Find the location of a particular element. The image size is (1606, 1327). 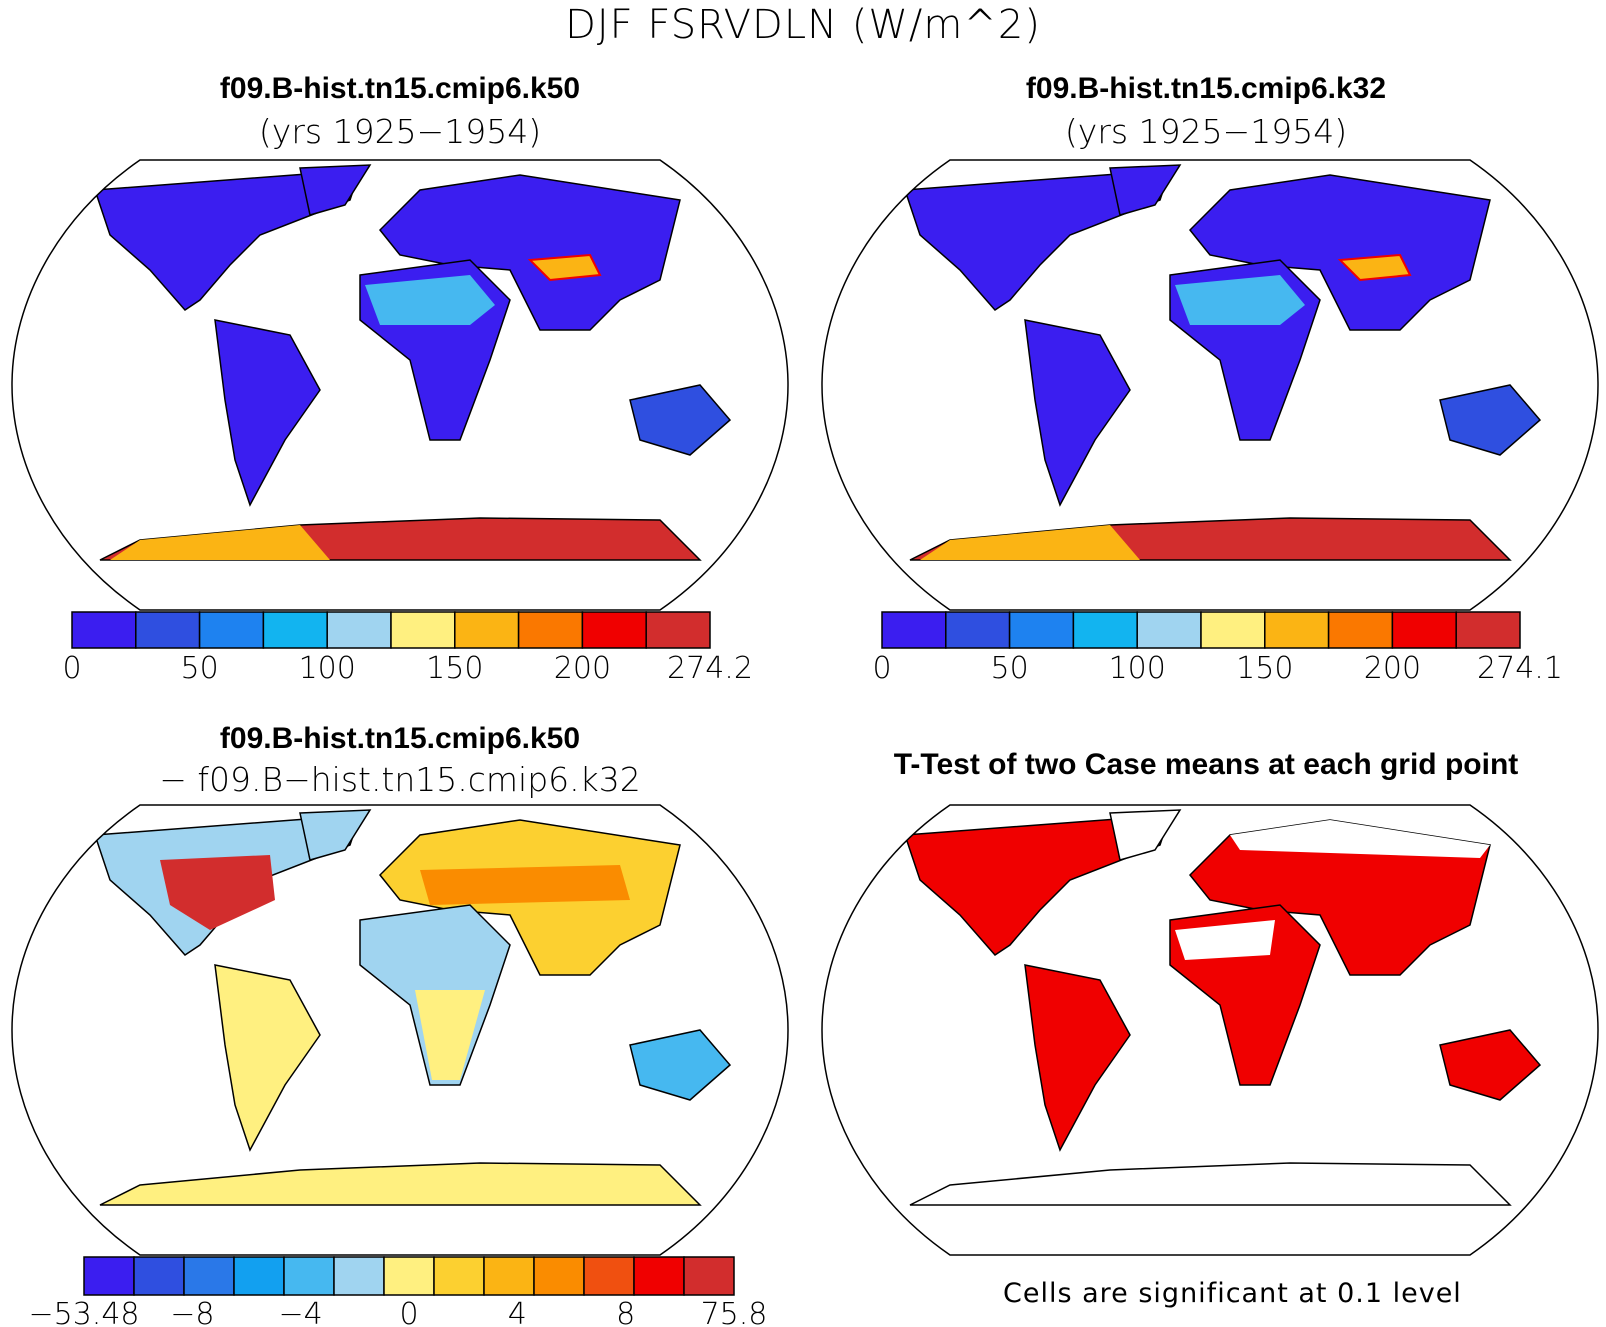

colorbar-tick-label: 274.2 is located at coordinates (710, 668).